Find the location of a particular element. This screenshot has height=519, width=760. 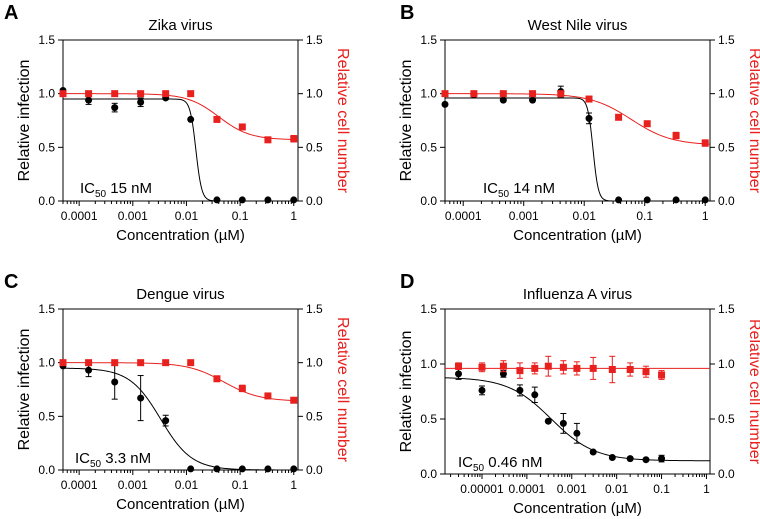

y-tick-label: 0.5 is located at coordinates (428, 419).